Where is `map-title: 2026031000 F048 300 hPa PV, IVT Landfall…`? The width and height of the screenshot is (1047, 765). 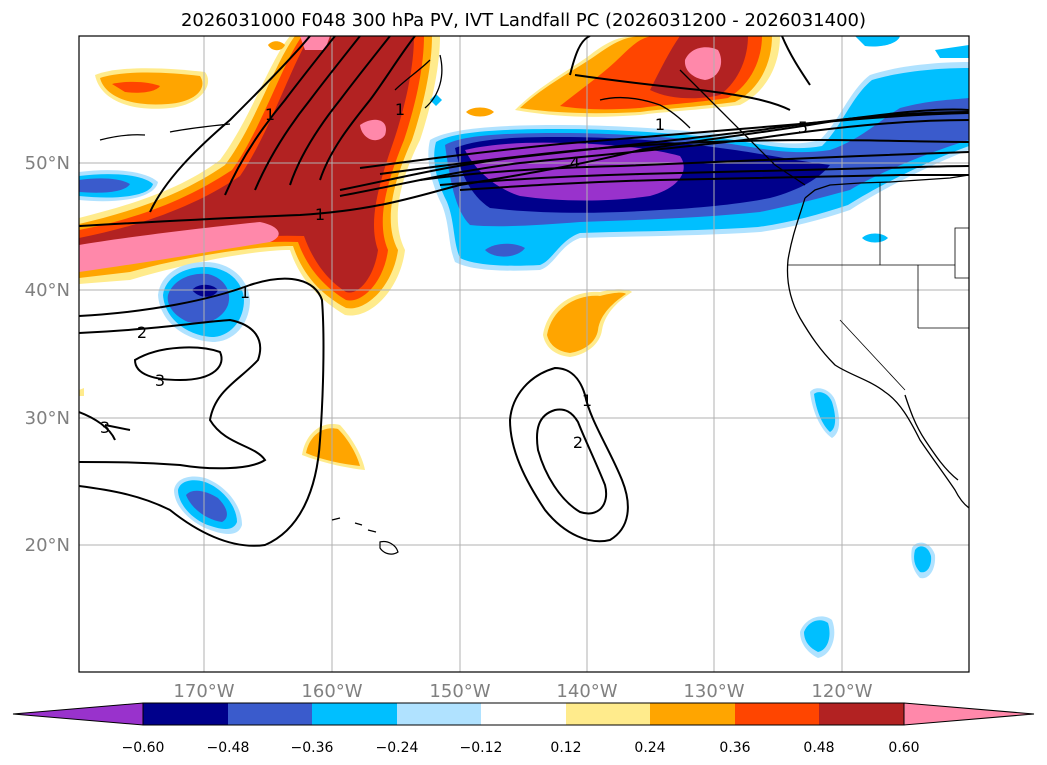
map-title: 2026031000 F048 300 hPa PV, IVT Landfall… is located at coordinates (523, 20).